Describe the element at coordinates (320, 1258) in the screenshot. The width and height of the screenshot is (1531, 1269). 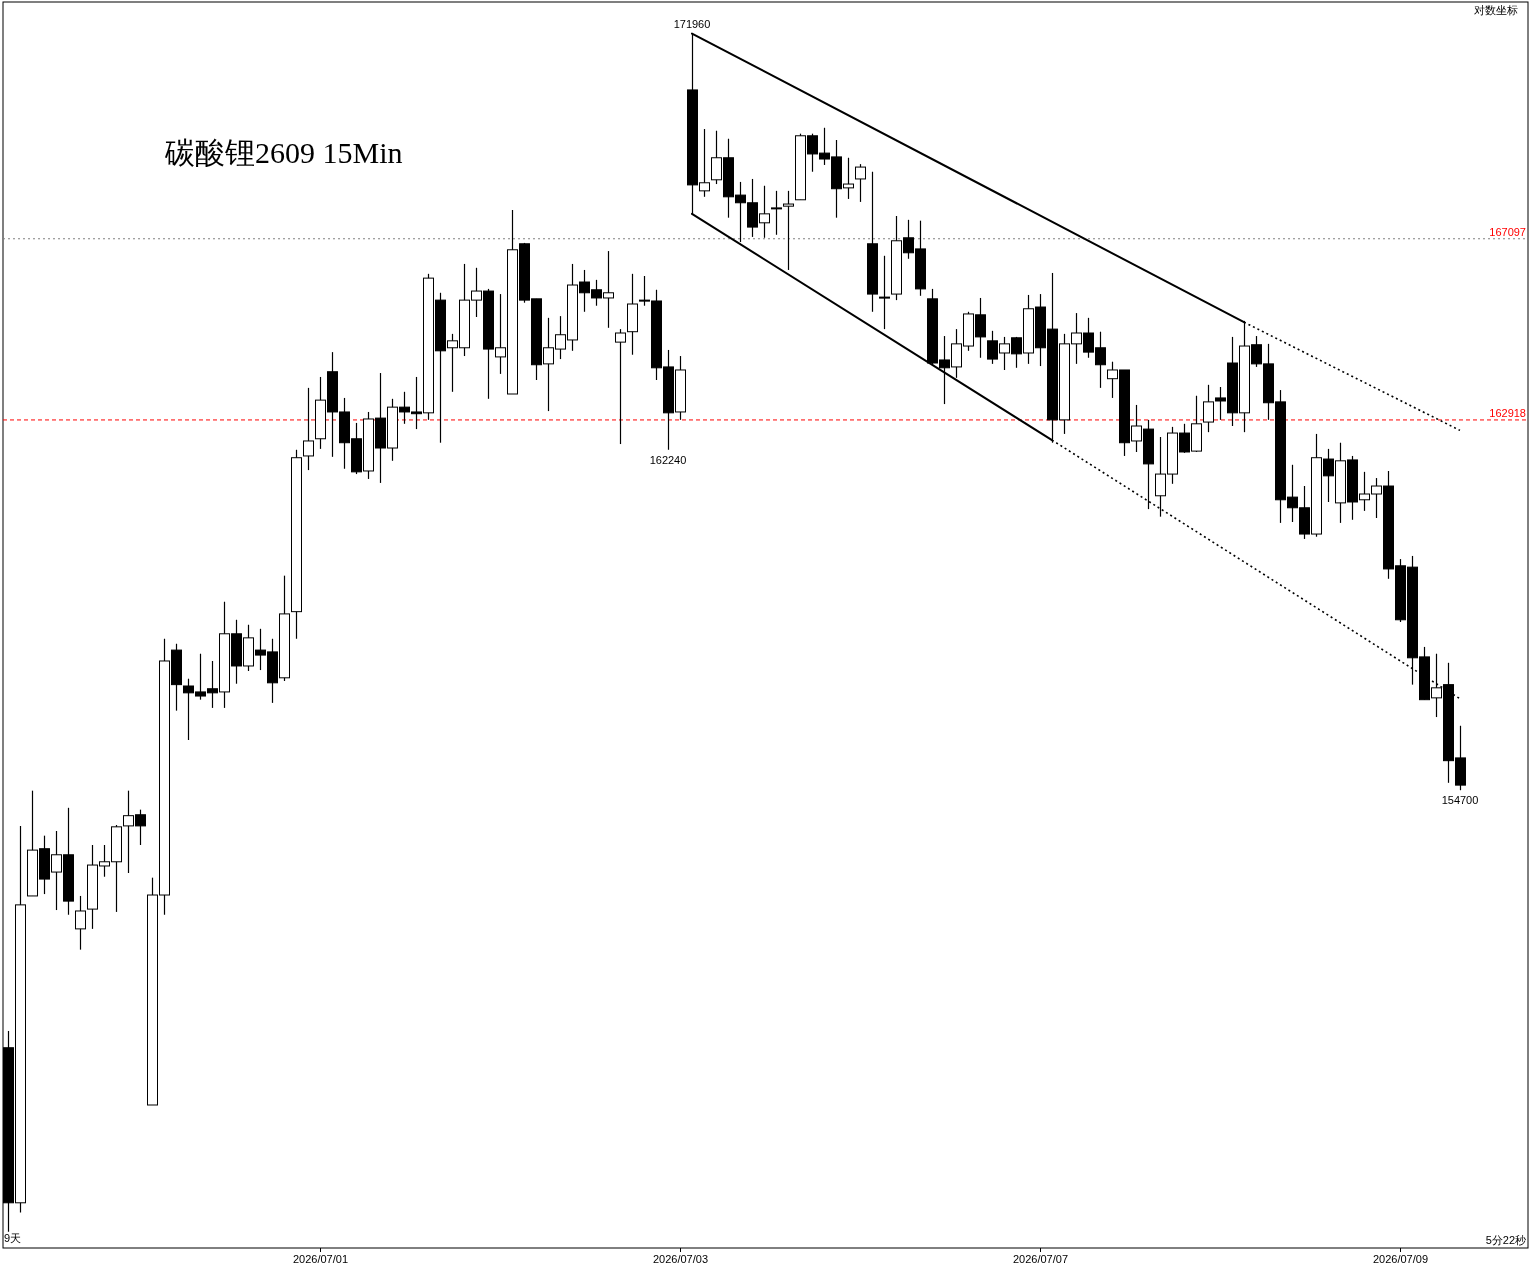
I see `x-tick-label: 2026/07/01` at that location.